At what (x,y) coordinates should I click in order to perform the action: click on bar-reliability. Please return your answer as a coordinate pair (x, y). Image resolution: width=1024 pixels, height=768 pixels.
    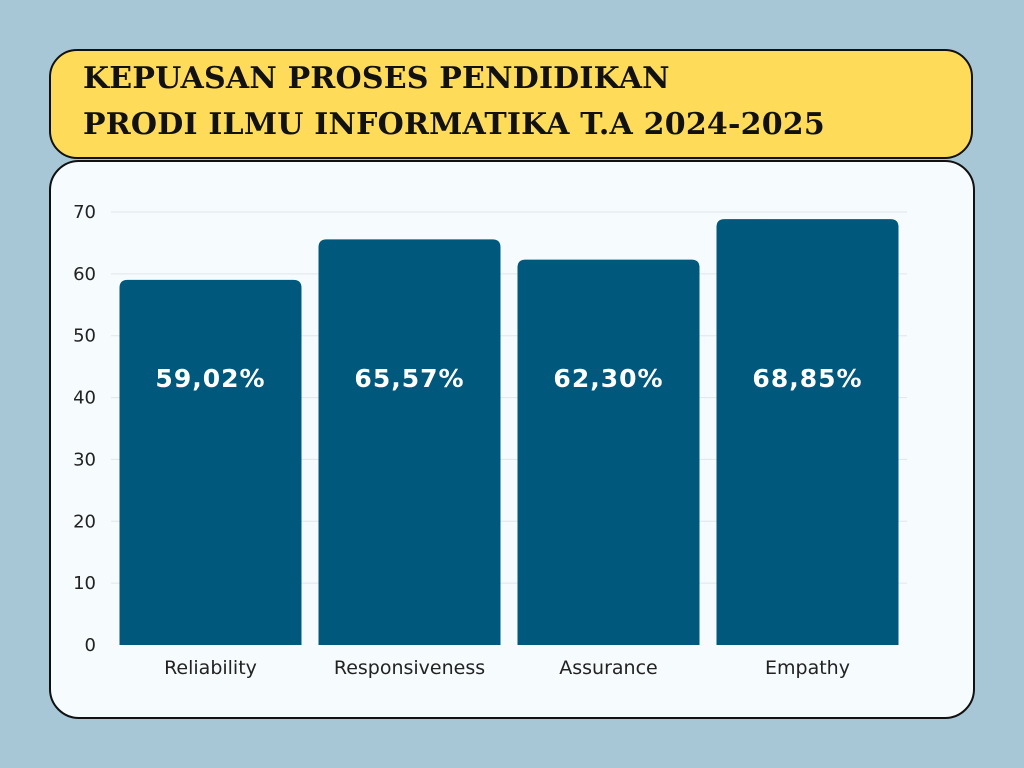
    Looking at the image, I should click on (210, 462).